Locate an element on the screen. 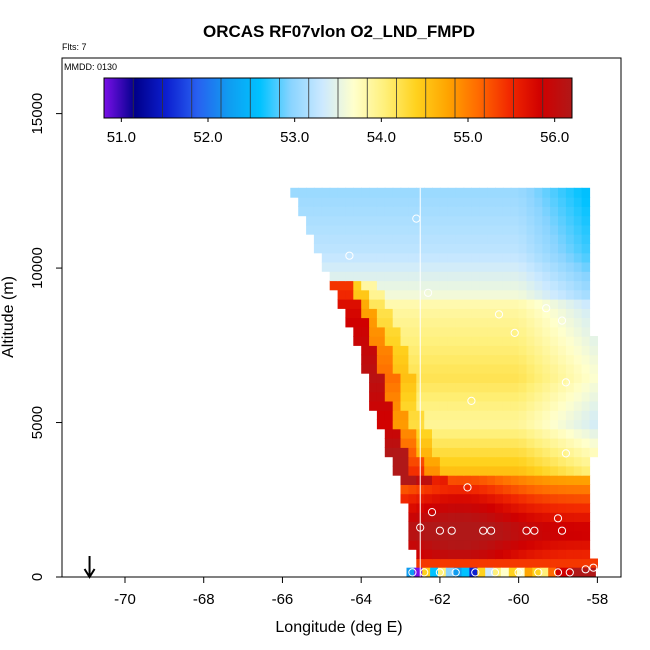 The image size is (650, 650). colorbar-frame is located at coordinates (338, 98).